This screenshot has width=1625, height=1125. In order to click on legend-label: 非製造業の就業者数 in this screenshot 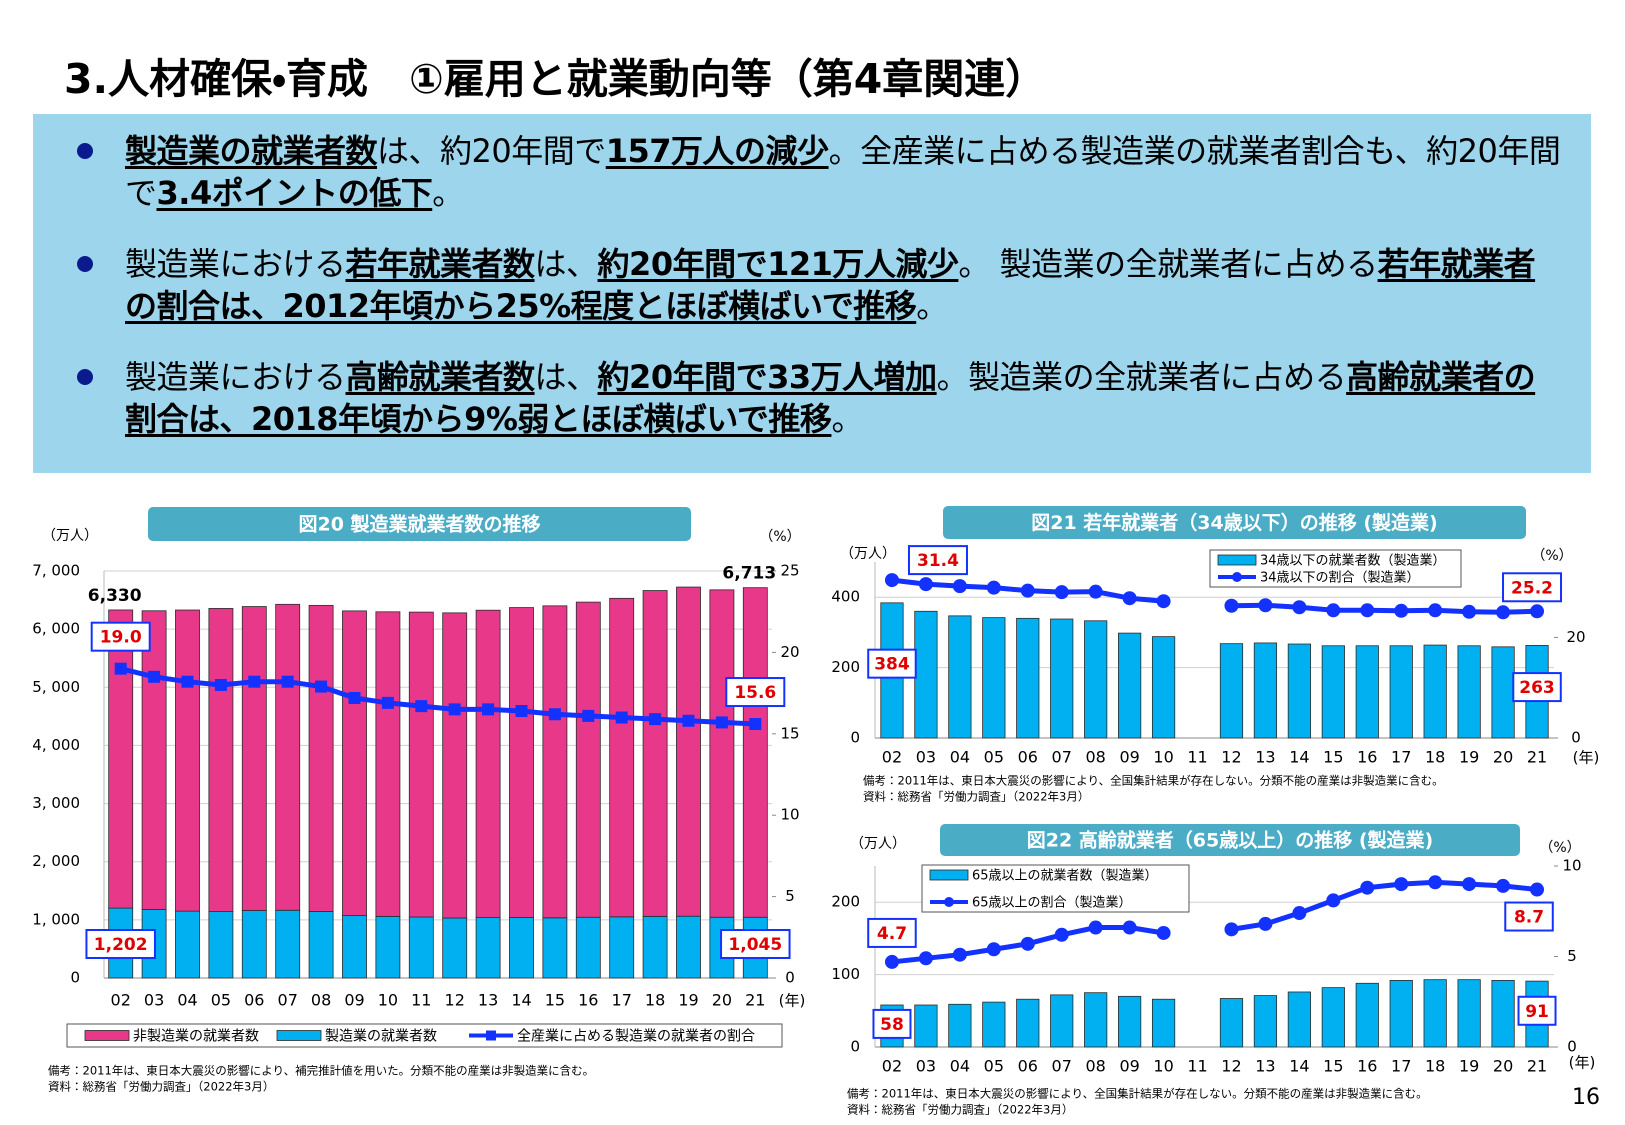, I will do `click(196, 1037)`.